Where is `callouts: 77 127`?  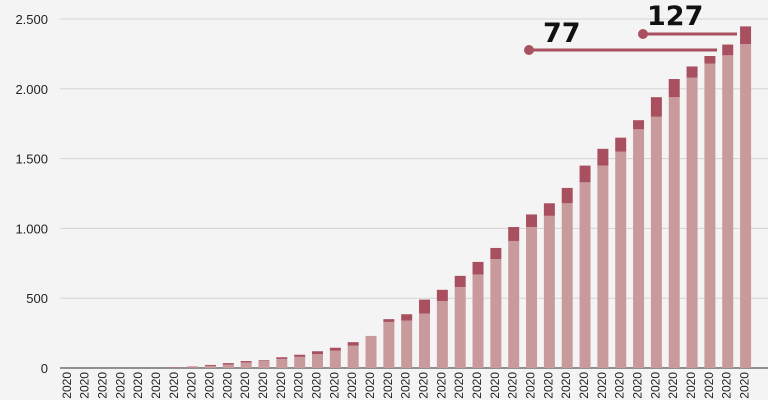
callouts: 77 127 is located at coordinates (630, 28).